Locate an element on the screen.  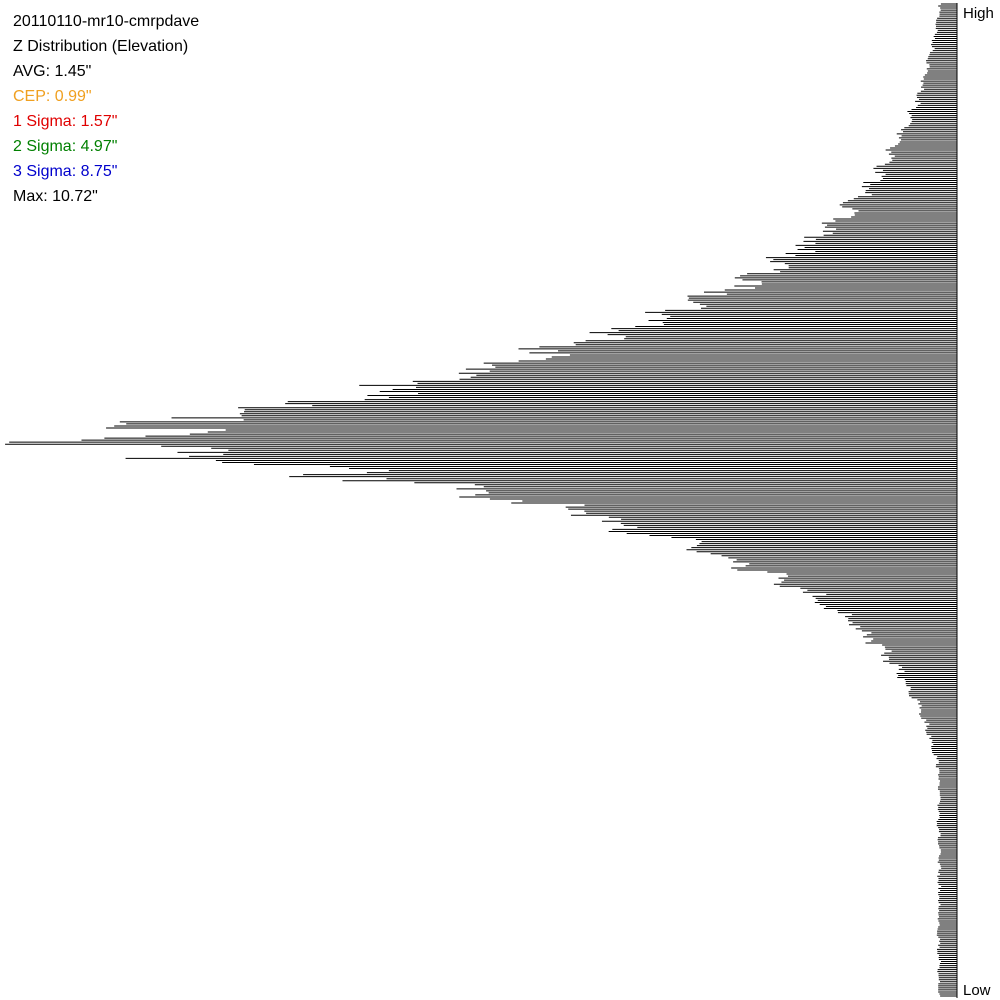
stat-1-sigma: 1 Sigma: 1.57" is located at coordinates (65, 121).